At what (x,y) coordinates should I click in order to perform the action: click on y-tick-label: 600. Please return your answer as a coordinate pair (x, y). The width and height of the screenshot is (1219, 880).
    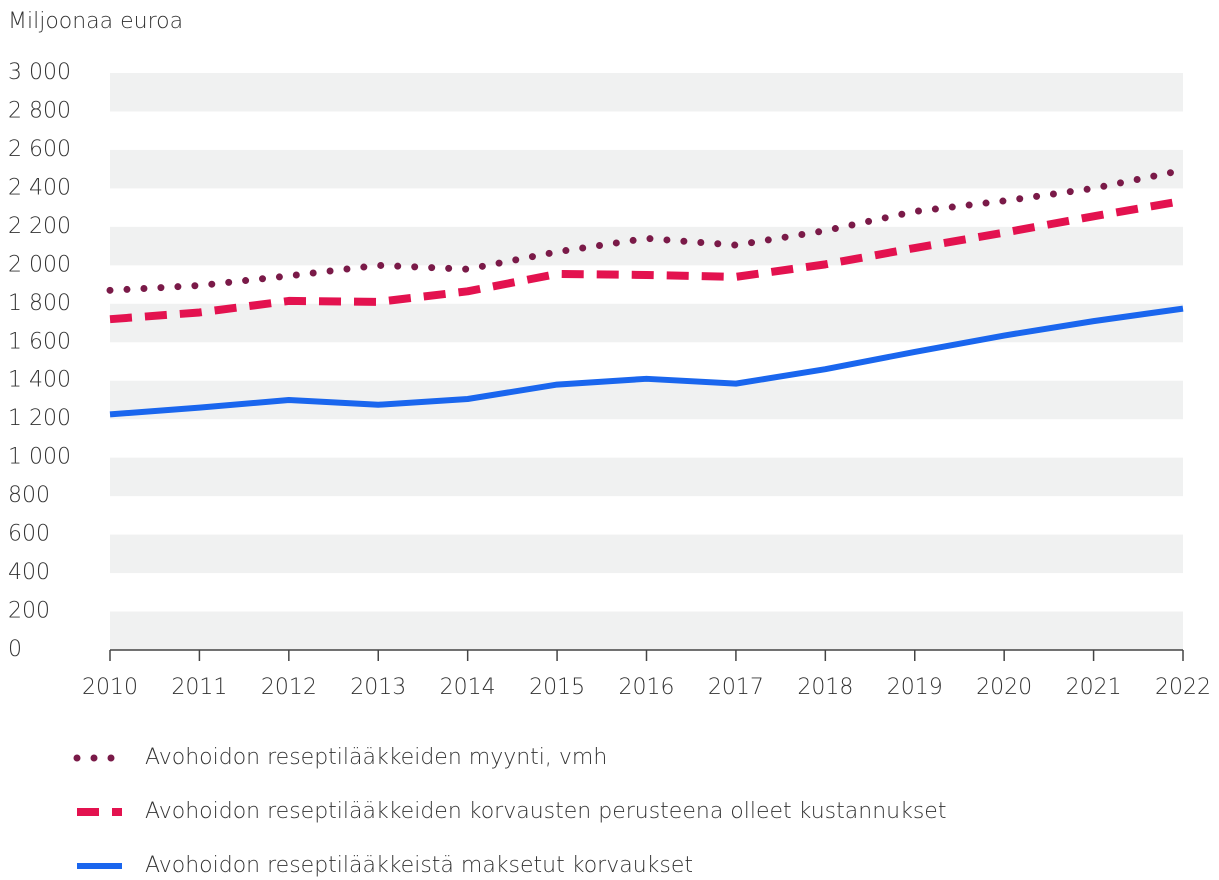
    Looking at the image, I should click on (29, 534).